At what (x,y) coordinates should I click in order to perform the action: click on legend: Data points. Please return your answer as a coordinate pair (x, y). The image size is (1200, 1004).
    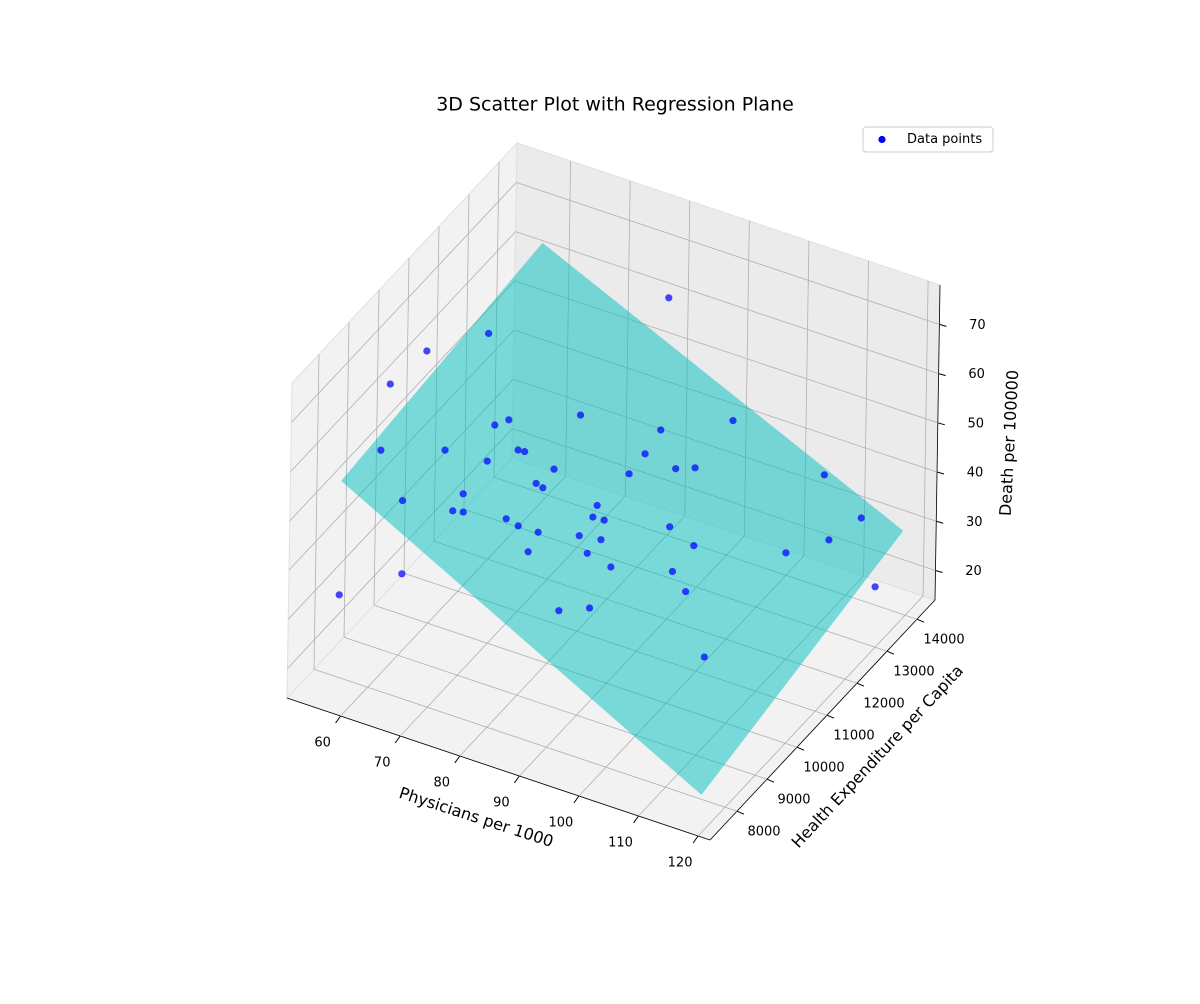
    Looking at the image, I should click on (928, 139).